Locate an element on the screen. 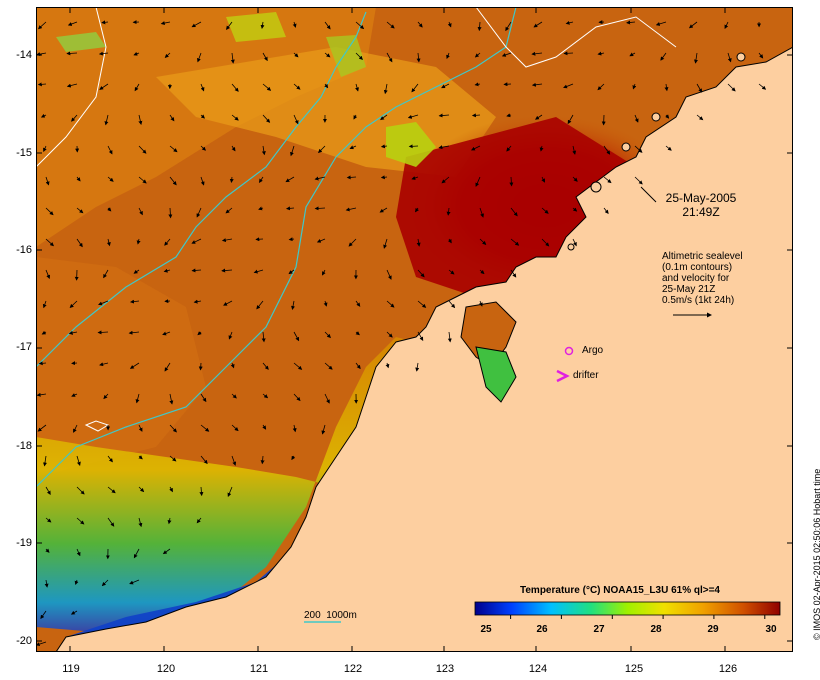 The image size is (820, 680). lat-tick-label: -18 is located at coordinates (24, 446).